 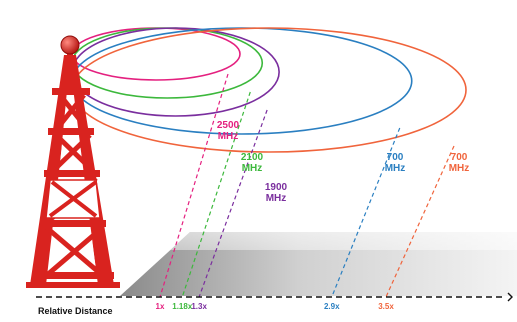 What do you see at coordinates (395, 157) in the screenshot?
I see `freq-value-3: 700` at bounding box center [395, 157].